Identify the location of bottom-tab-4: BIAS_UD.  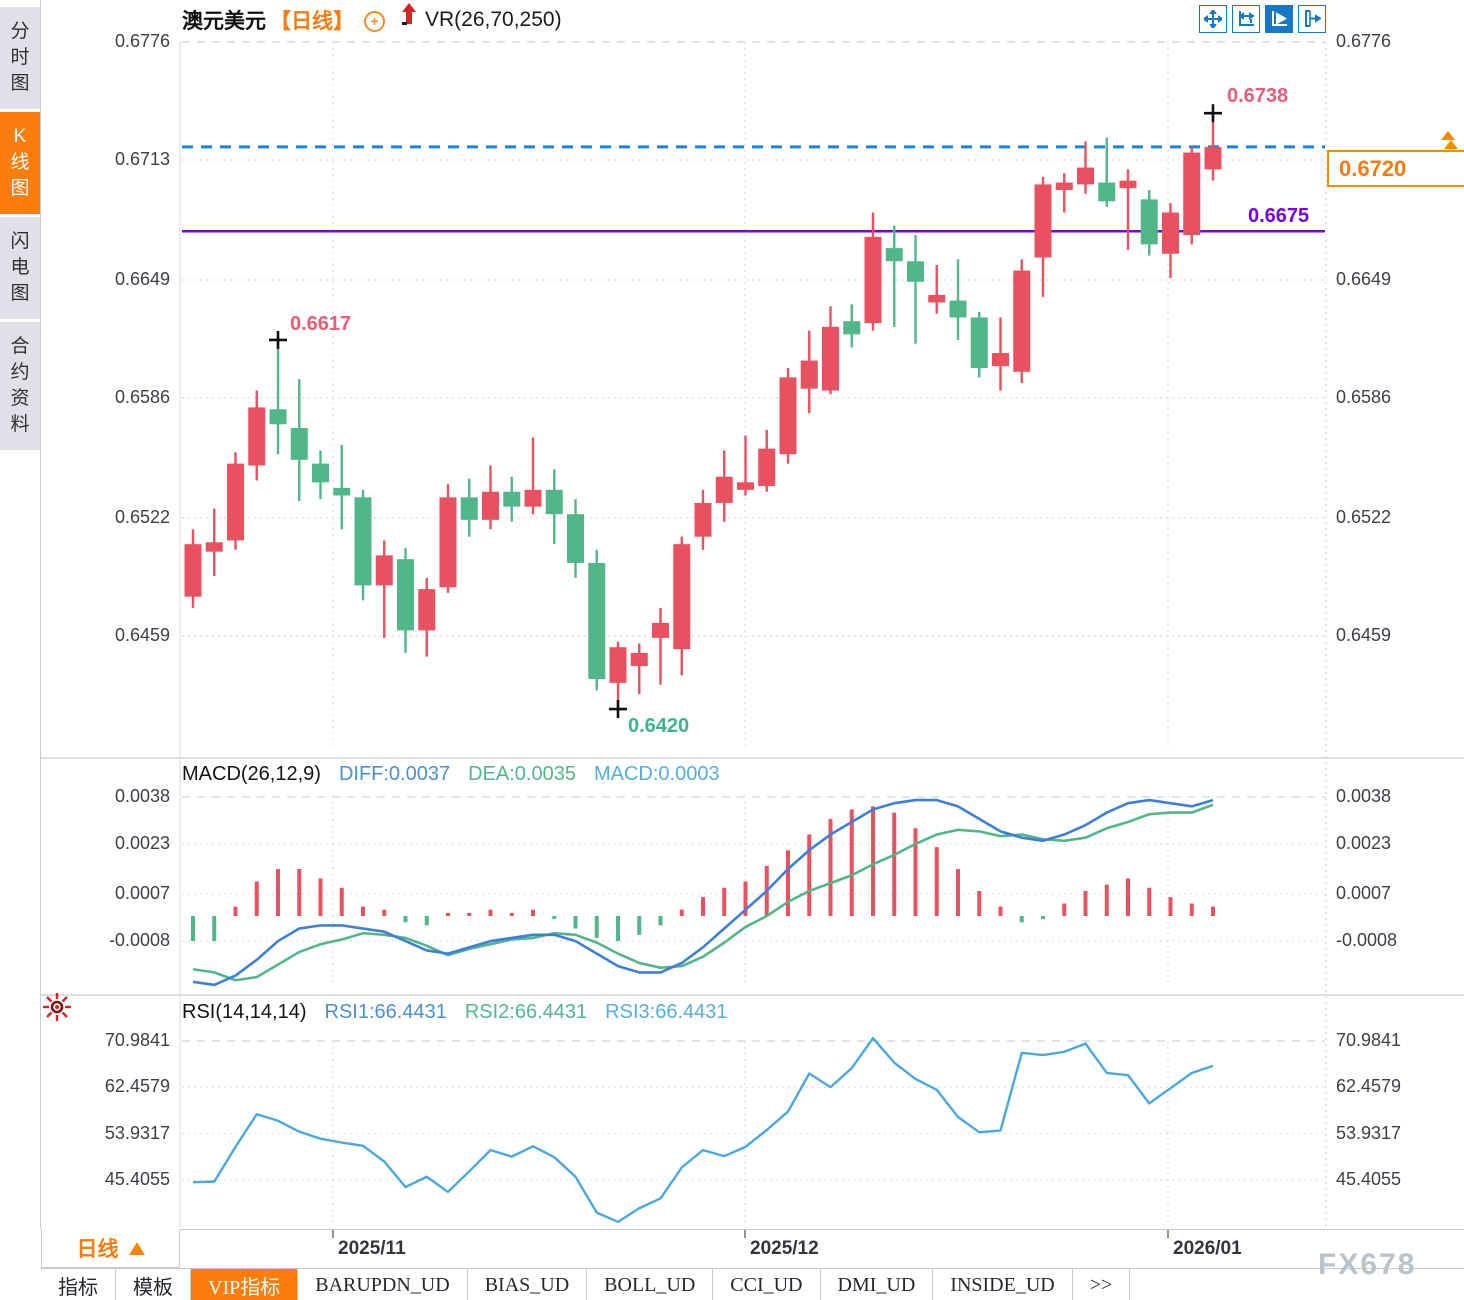
(528, 1284).